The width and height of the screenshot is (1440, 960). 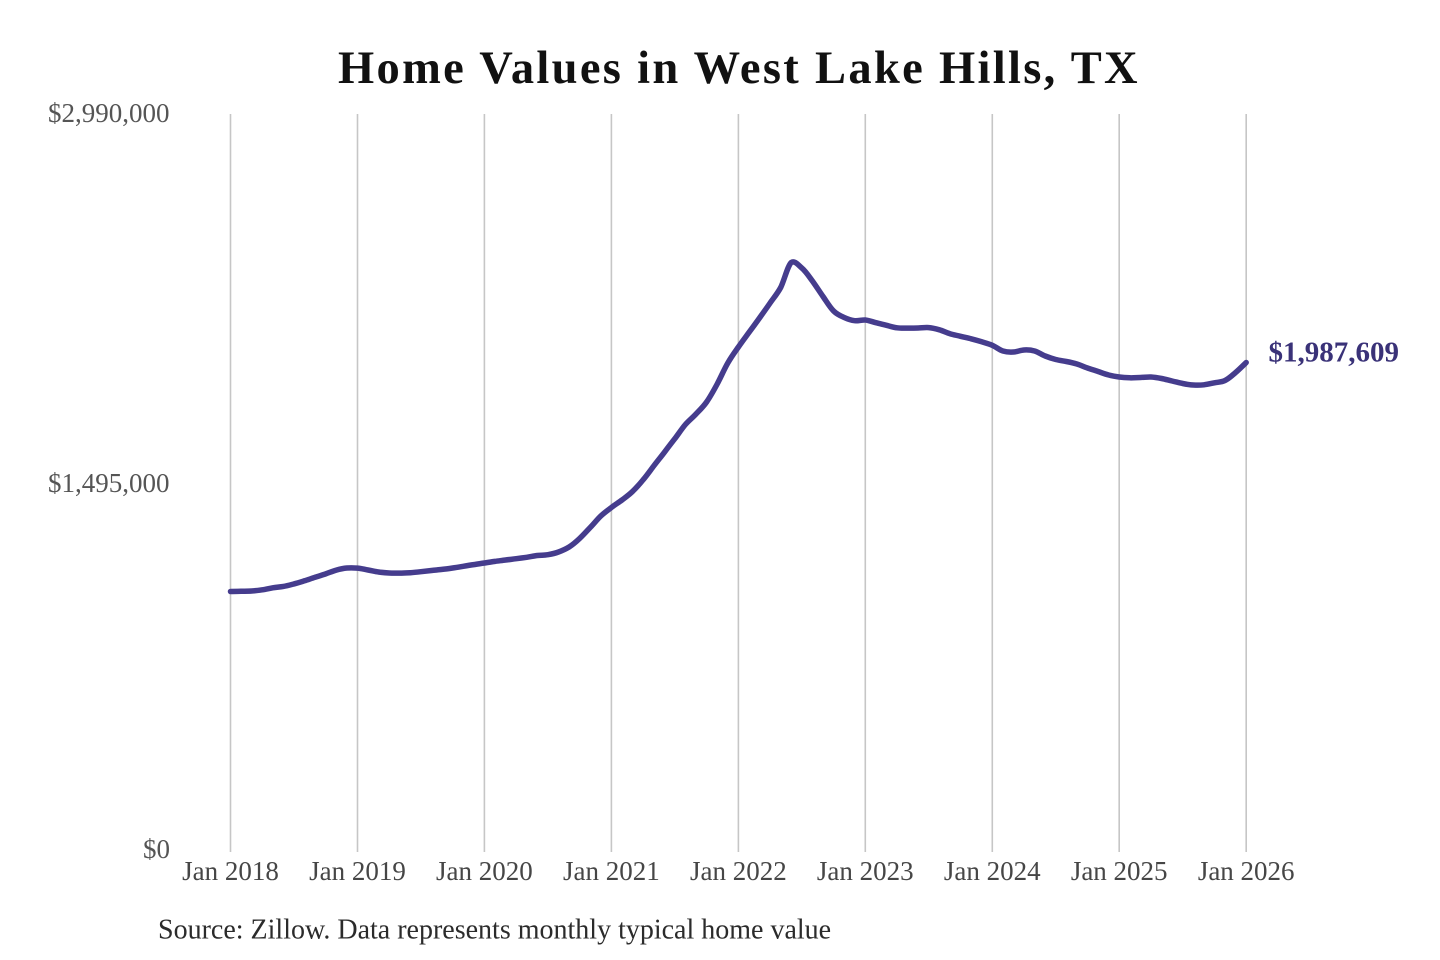 I want to click on svg-text: Jan 2020, so click(x=484, y=871).